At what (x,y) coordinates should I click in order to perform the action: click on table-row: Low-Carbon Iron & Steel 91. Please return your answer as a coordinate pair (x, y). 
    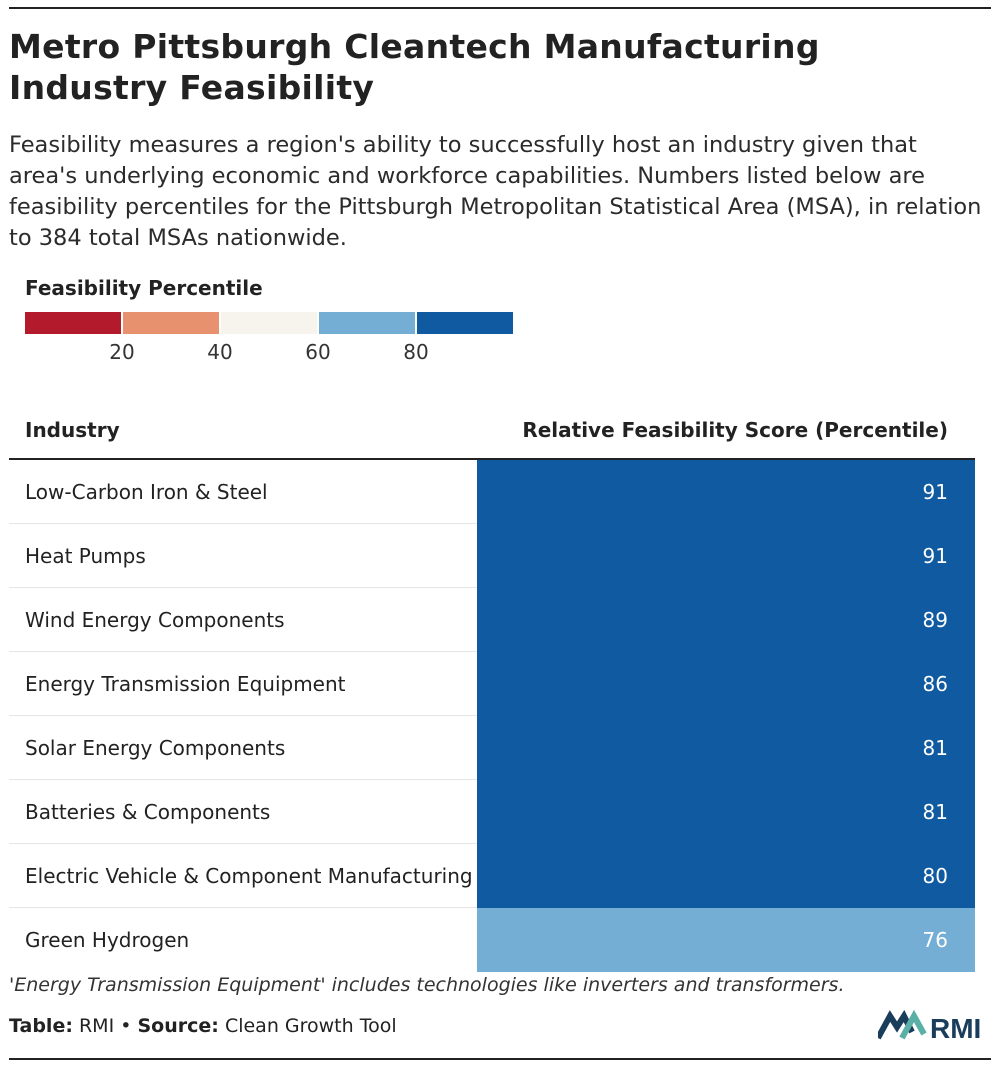
    Looking at the image, I should click on (492, 492).